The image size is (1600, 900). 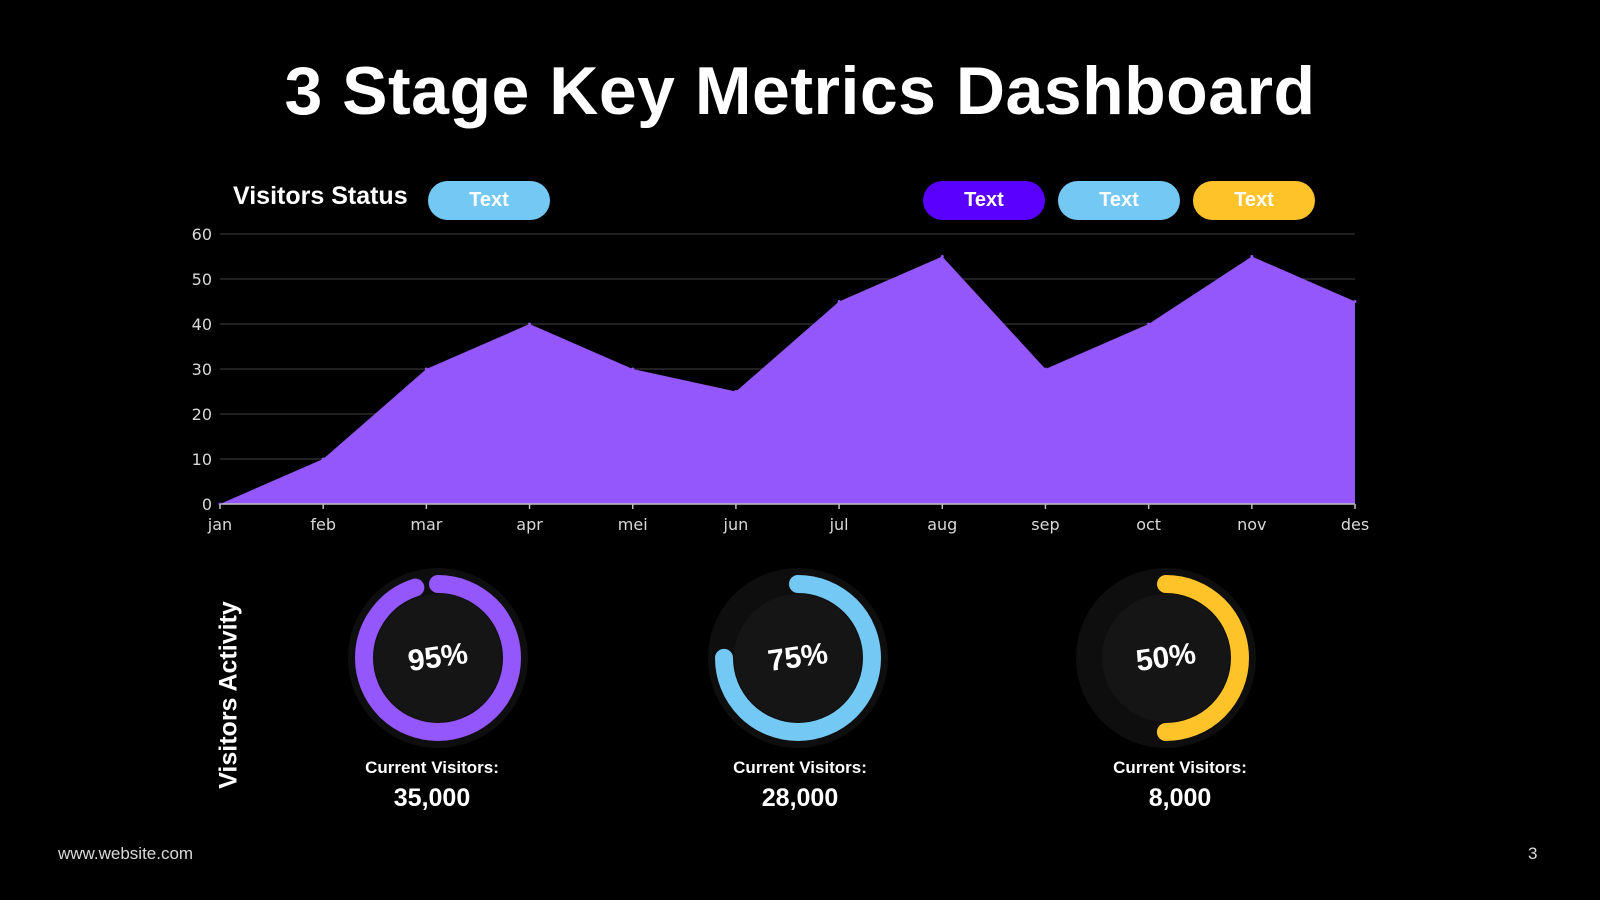 What do you see at coordinates (202, 414) in the screenshot?
I see `y-tick-label: 20` at bounding box center [202, 414].